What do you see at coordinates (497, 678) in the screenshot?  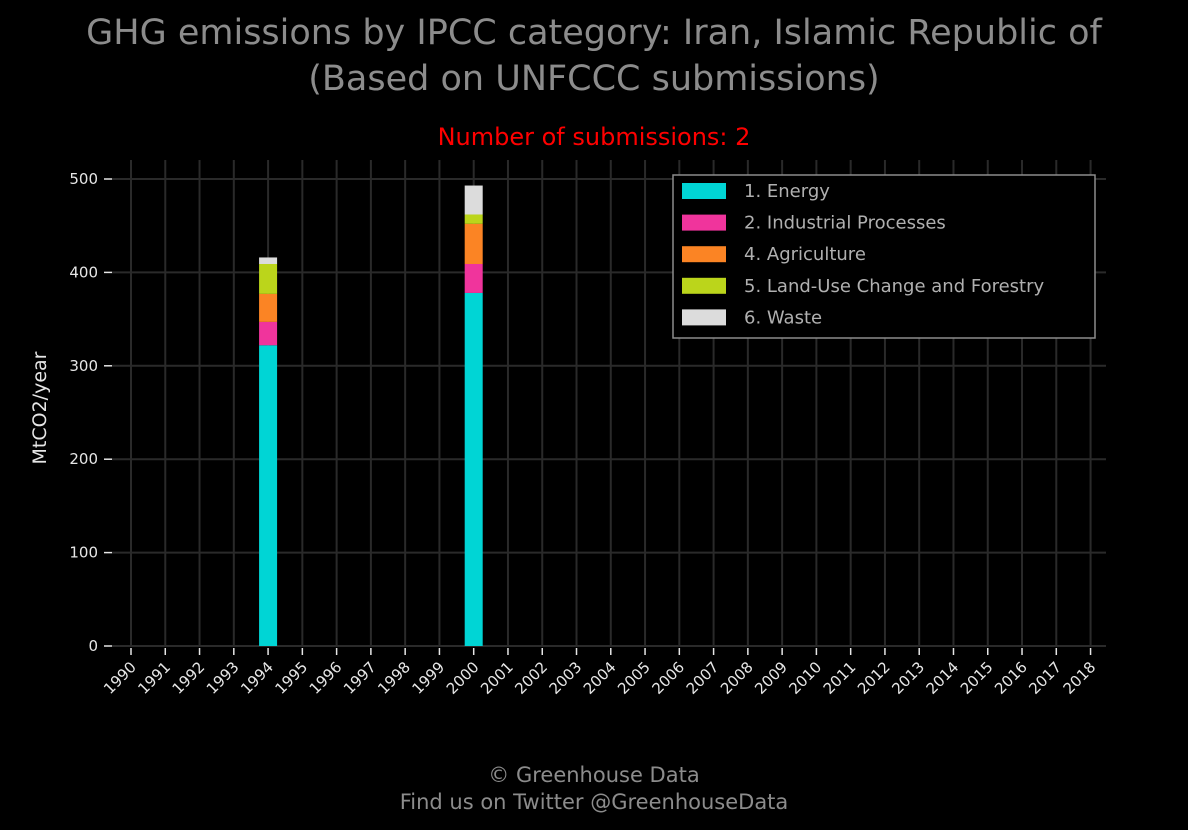 I see `x-tick-label: 2001` at bounding box center [497, 678].